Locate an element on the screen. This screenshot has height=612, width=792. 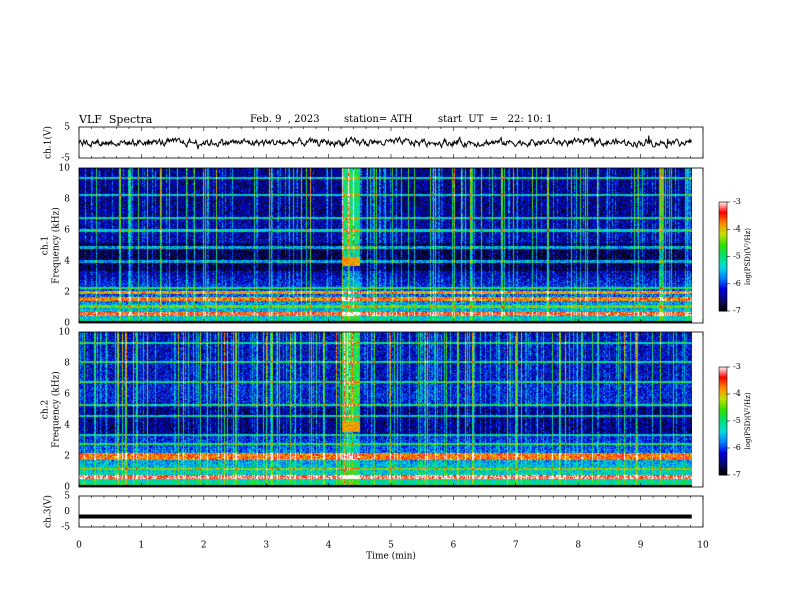
colorbar-label: log(PSD)(V²/Hz) is located at coordinates (748, 420).